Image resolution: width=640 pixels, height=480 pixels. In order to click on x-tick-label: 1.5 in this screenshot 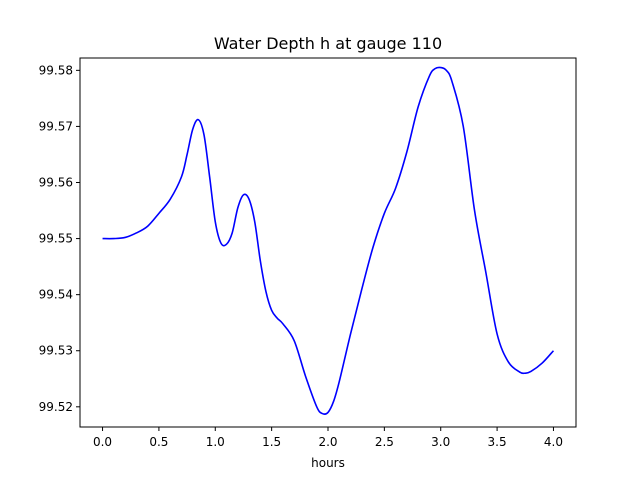, I will do `click(271, 442)`.